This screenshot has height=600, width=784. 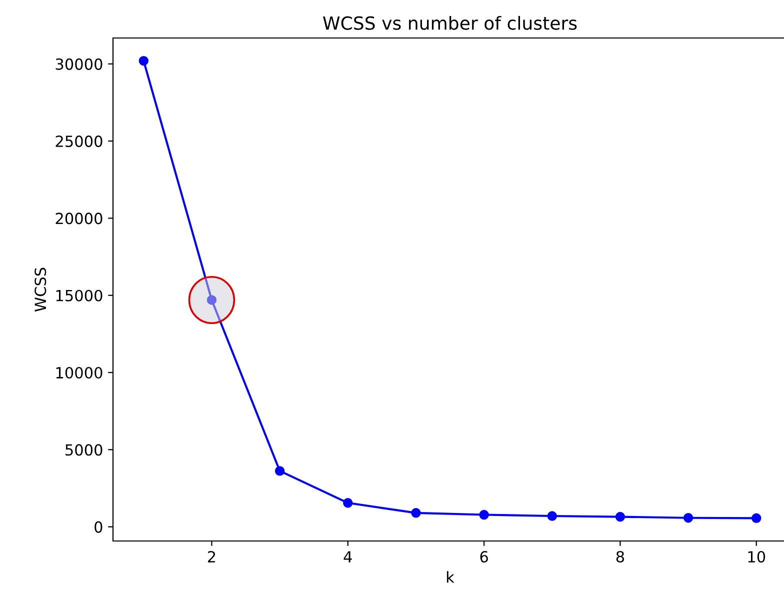 I want to click on y-tick-label: 15000, so click(x=79, y=296).